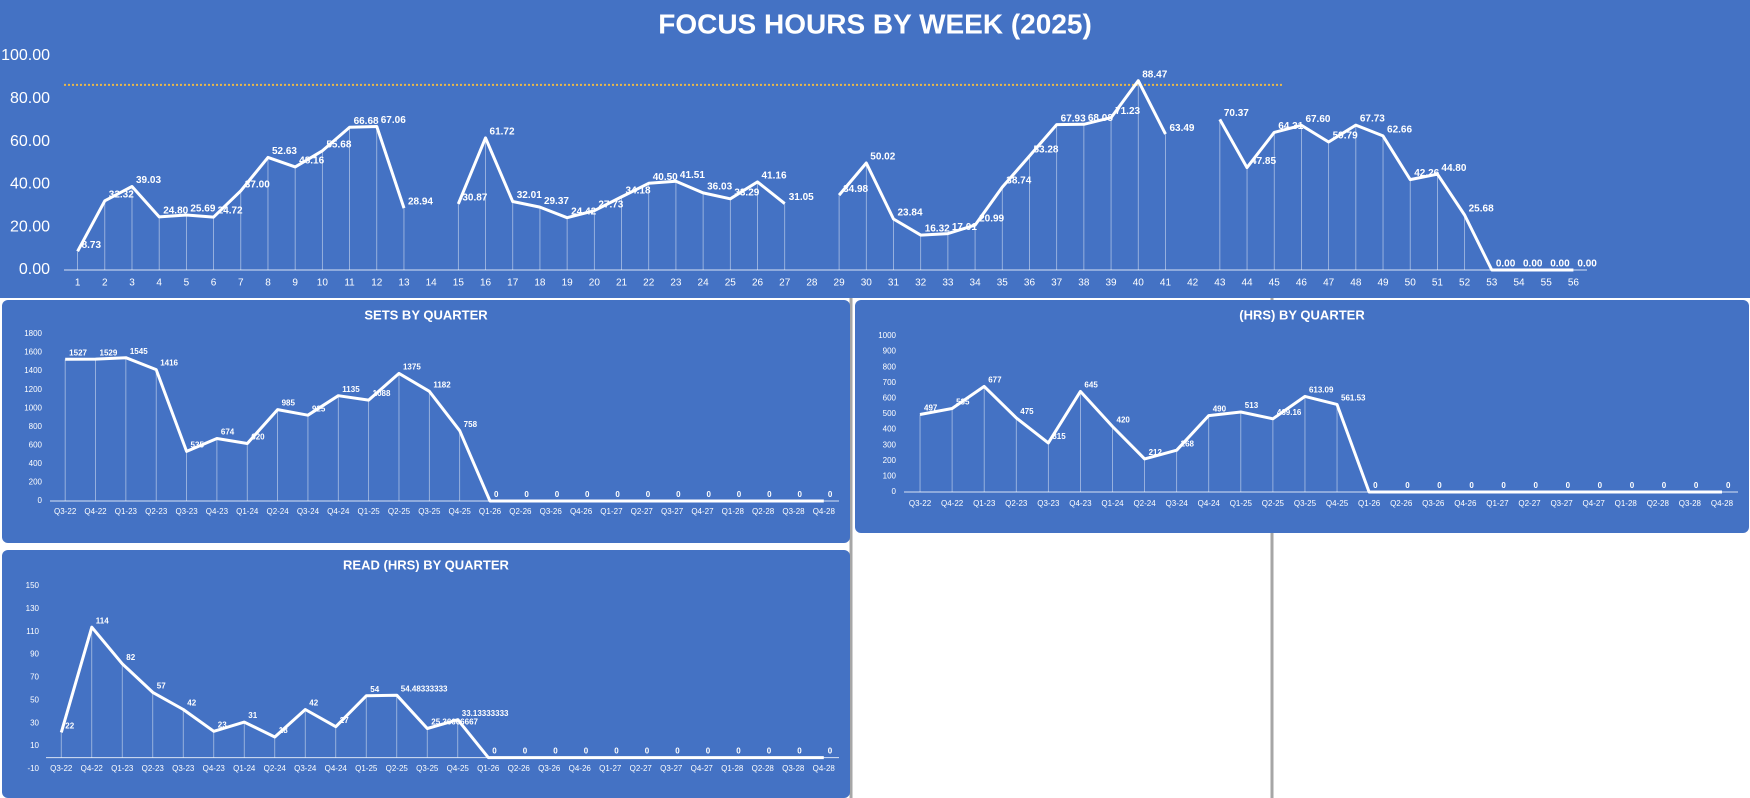 The width and height of the screenshot is (1750, 798). I want to click on data-label: 469.16, so click(1289, 412).